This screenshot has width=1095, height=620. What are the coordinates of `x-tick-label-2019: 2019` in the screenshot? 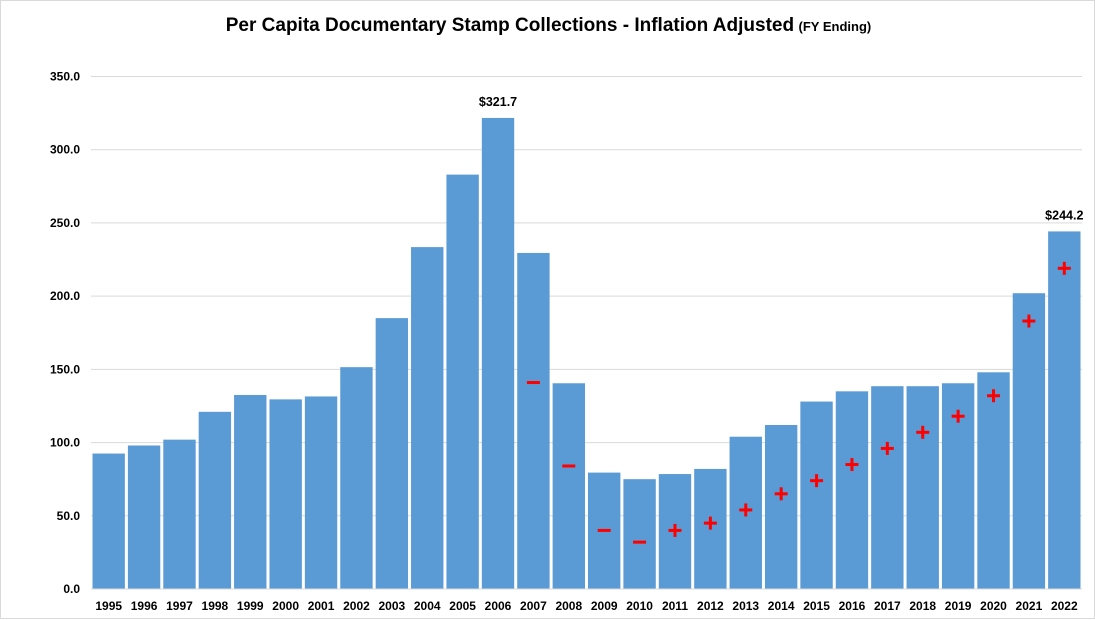 It's located at (958, 606).